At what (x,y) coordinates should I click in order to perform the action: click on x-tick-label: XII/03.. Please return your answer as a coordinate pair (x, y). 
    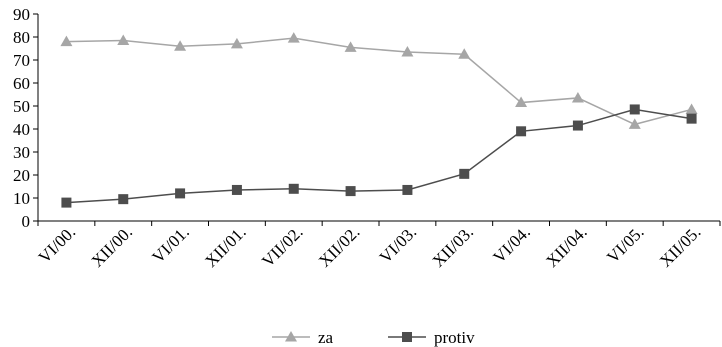
    Looking at the image, I should click on (453, 246).